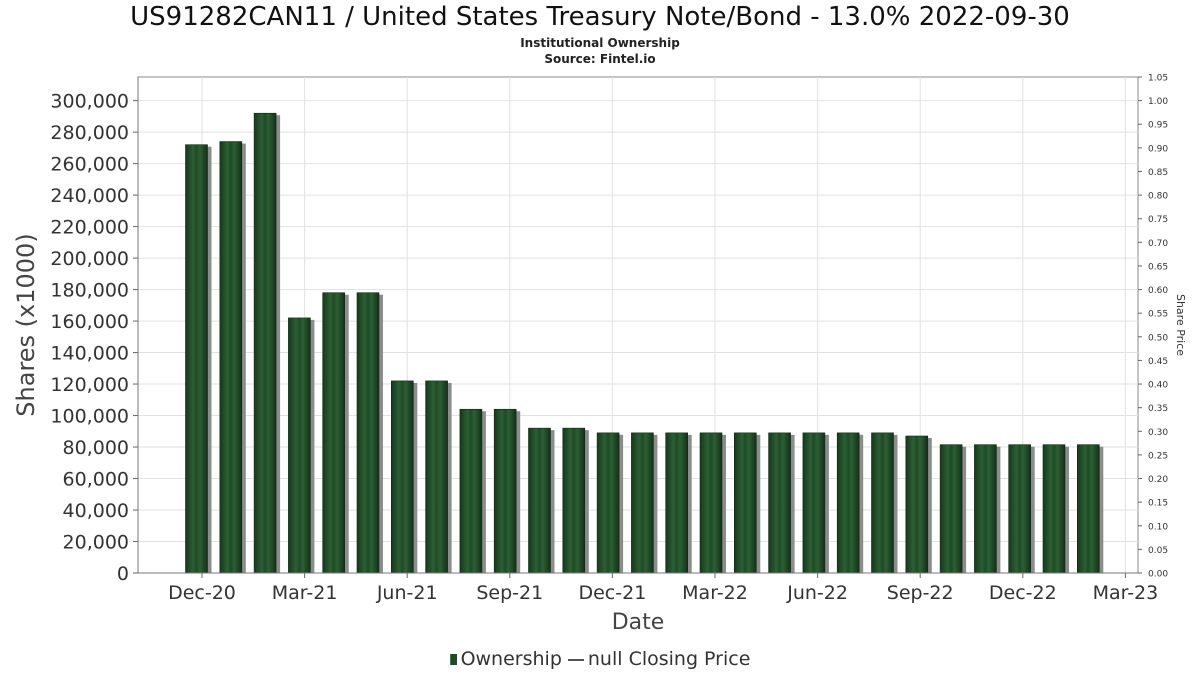 The image size is (1200, 675). I want to click on y-tick-label: 80,000, so click(96, 448).